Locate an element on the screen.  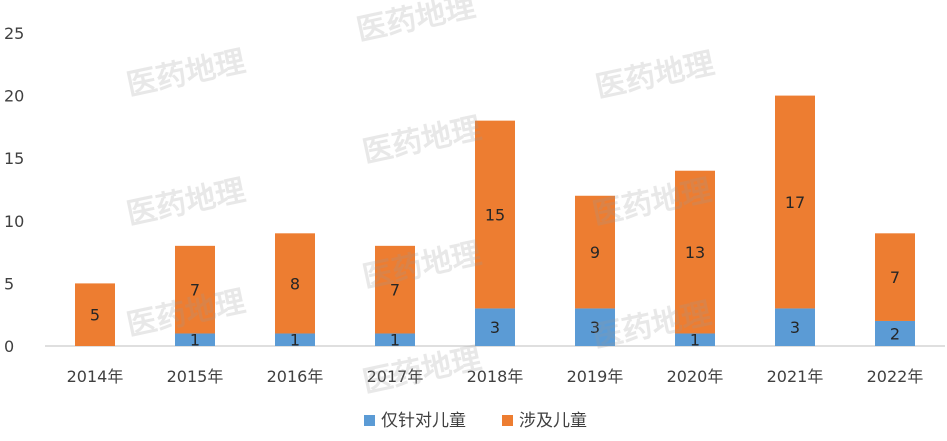
x-tick-label: 2017年 is located at coordinates (395, 376).